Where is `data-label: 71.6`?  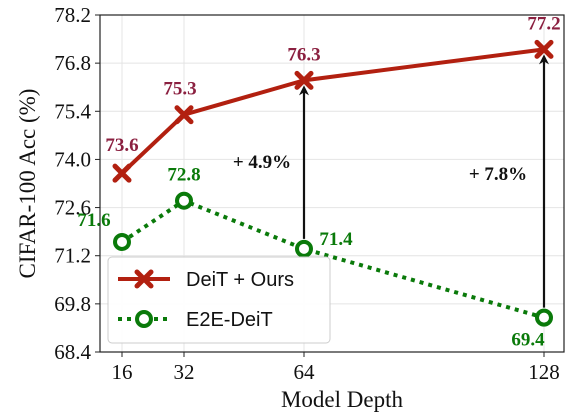
data-label: 71.6 is located at coordinates (93, 220).